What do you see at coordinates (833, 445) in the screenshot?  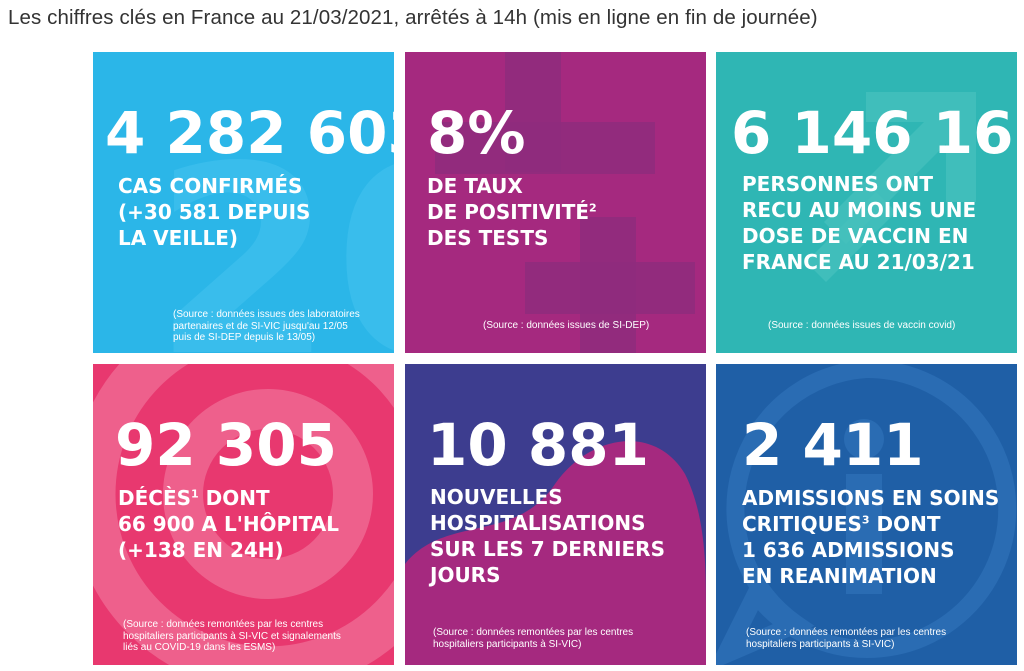 I see `critical-care-value: 2 411` at bounding box center [833, 445].